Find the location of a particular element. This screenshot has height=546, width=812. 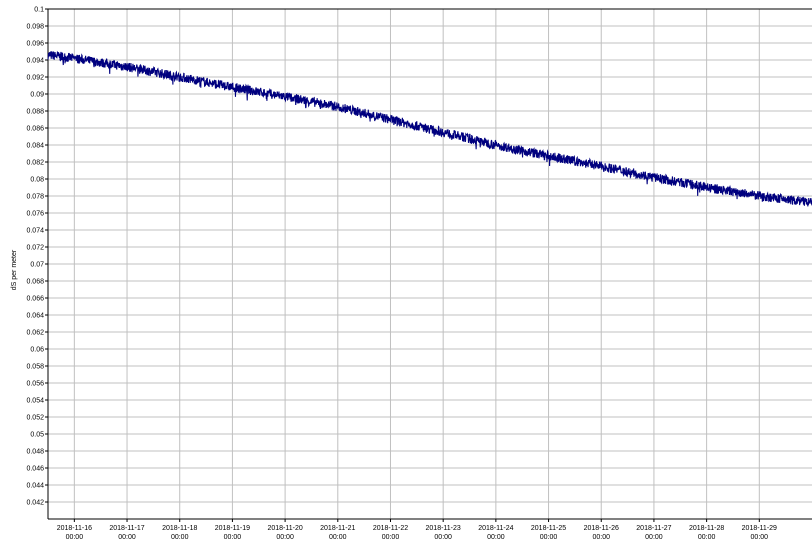

y-tick-label: 0.046 is located at coordinates (35, 469).